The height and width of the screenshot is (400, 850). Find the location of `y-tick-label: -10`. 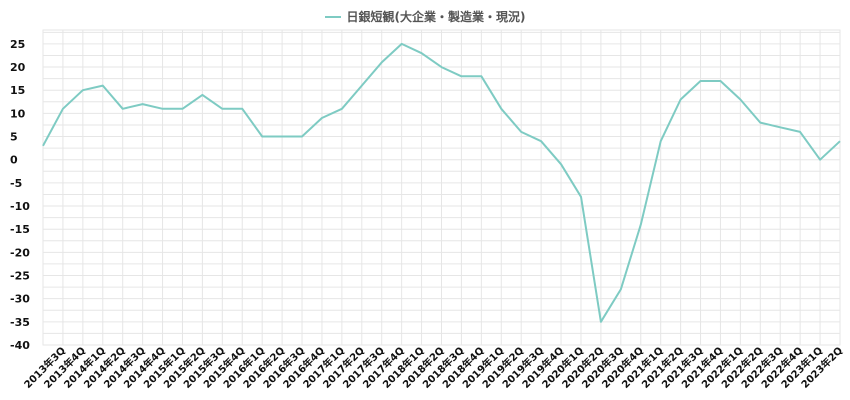

y-tick-label: -10 is located at coordinates (20, 206).